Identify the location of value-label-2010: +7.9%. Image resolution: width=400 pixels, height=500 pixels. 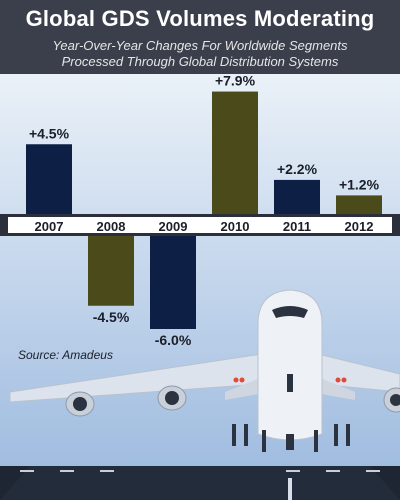
(235, 81).